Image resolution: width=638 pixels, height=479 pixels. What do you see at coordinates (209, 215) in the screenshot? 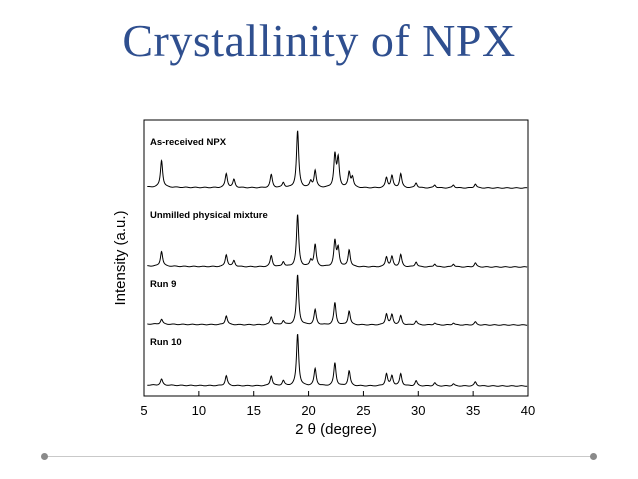
I see `series-label-2: Unmilled physical mixture` at bounding box center [209, 215].